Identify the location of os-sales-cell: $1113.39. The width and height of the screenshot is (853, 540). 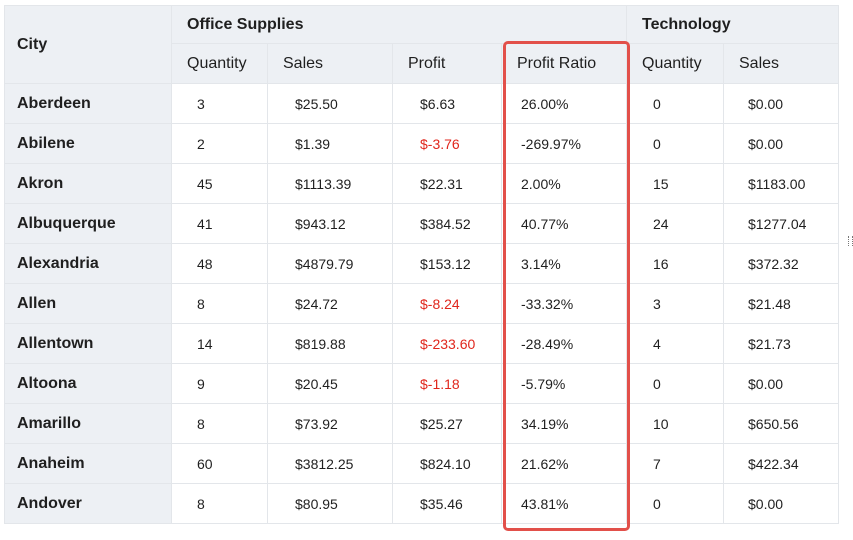
(330, 183).